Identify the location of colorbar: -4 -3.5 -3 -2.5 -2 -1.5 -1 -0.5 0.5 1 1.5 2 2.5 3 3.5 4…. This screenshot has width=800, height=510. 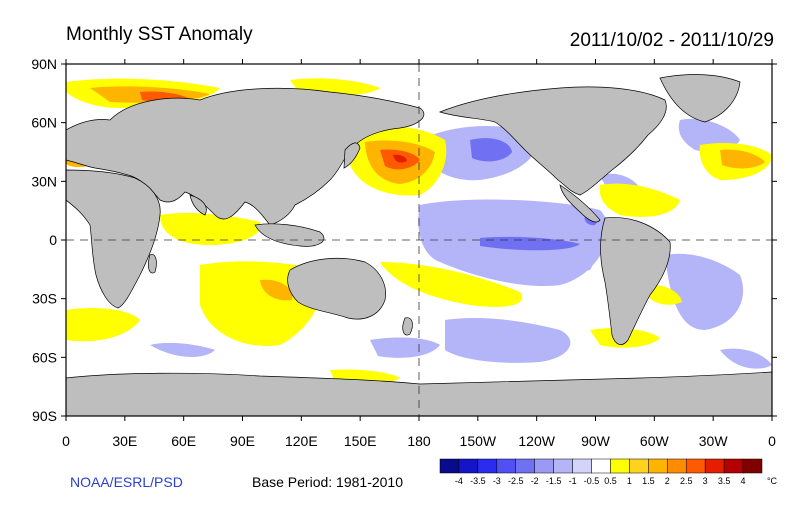
(608, 472).